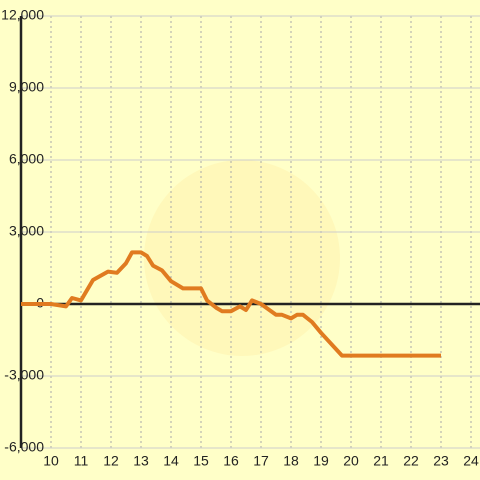  Describe the element at coordinates (111, 461) in the screenshot. I see `x-tick-label: 12` at that location.